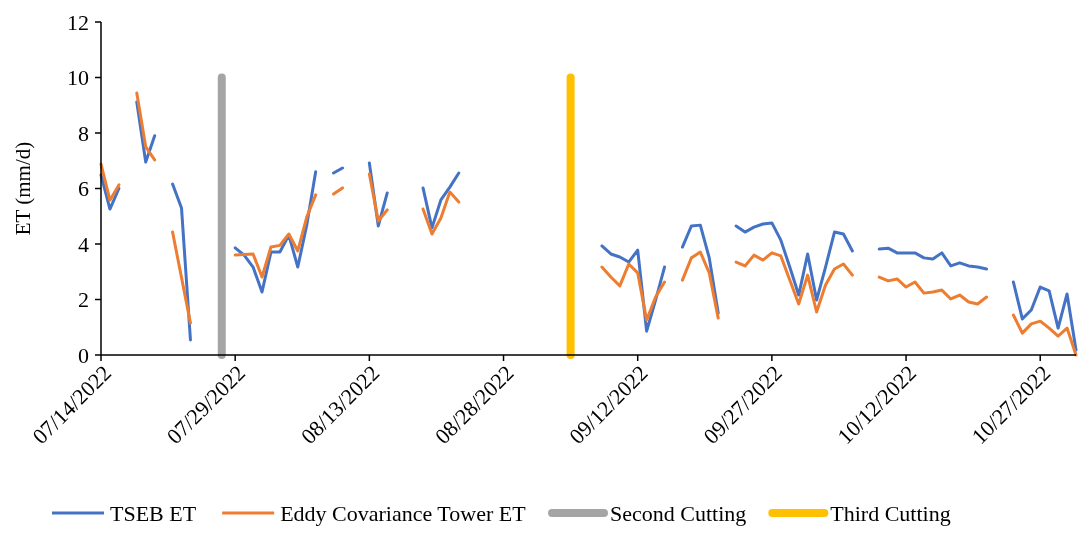 The width and height of the screenshot is (1078, 539). I want to click on y-tick-label: 0, so click(83, 355).